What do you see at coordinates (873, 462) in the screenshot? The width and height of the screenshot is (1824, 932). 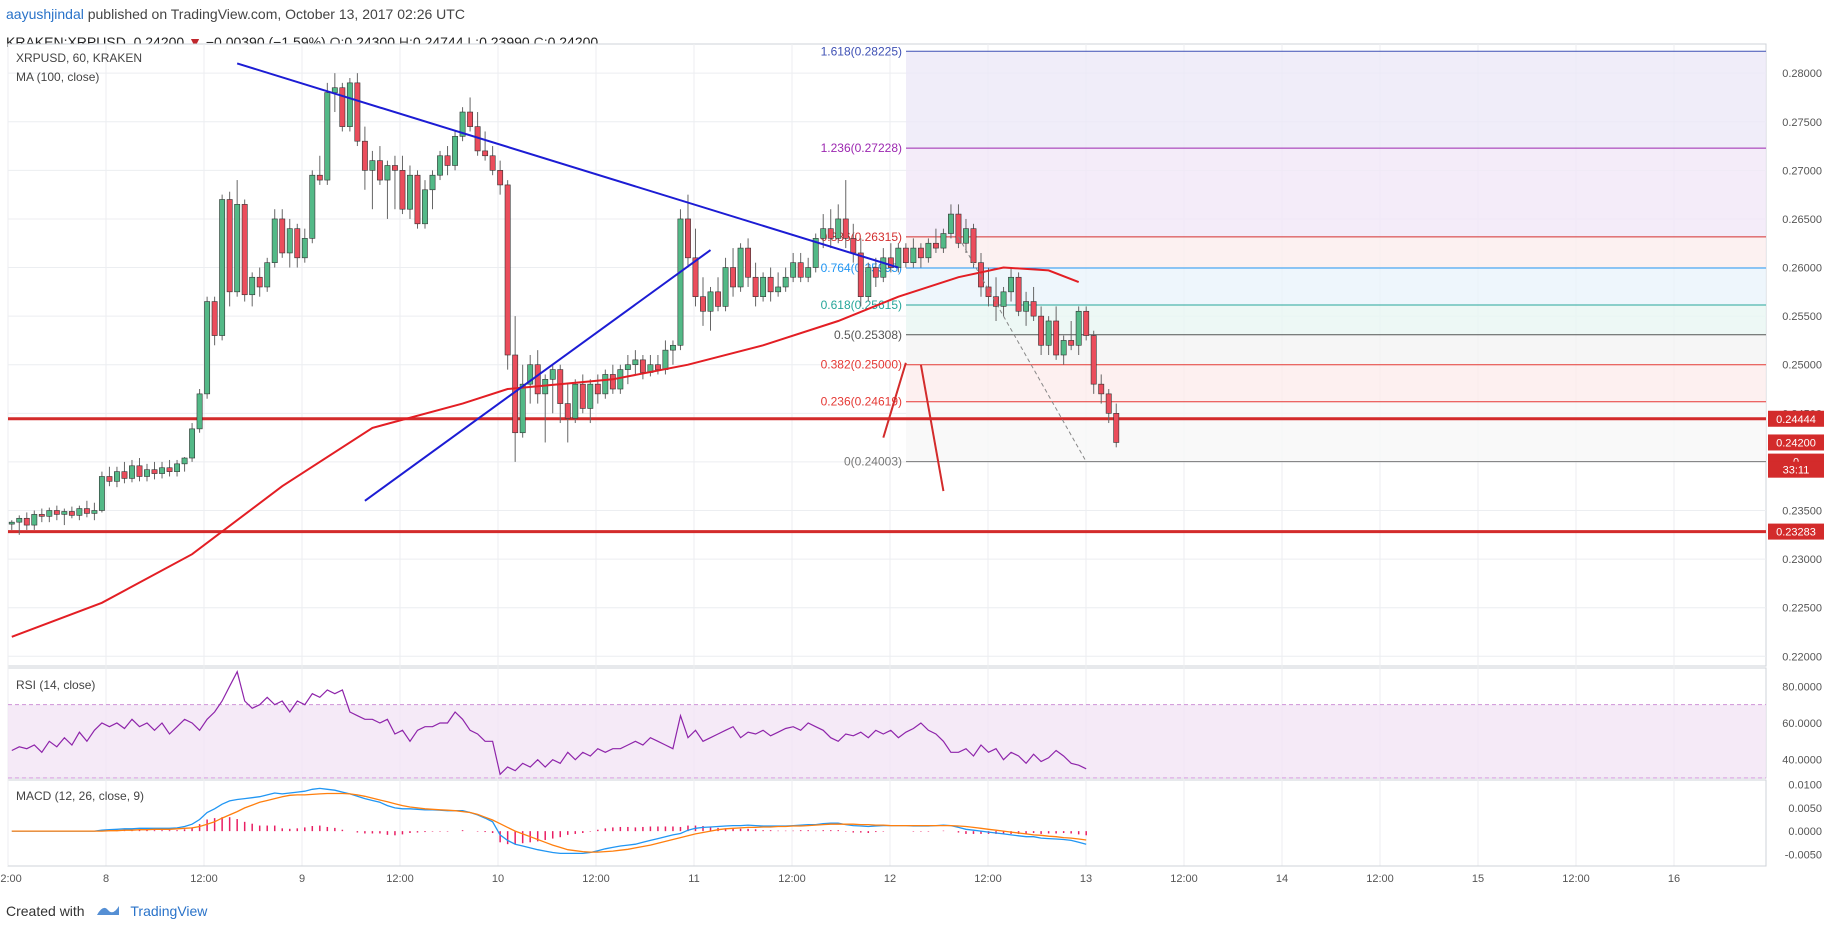 I see `fib-level-label: 0(0.24003)` at bounding box center [873, 462].